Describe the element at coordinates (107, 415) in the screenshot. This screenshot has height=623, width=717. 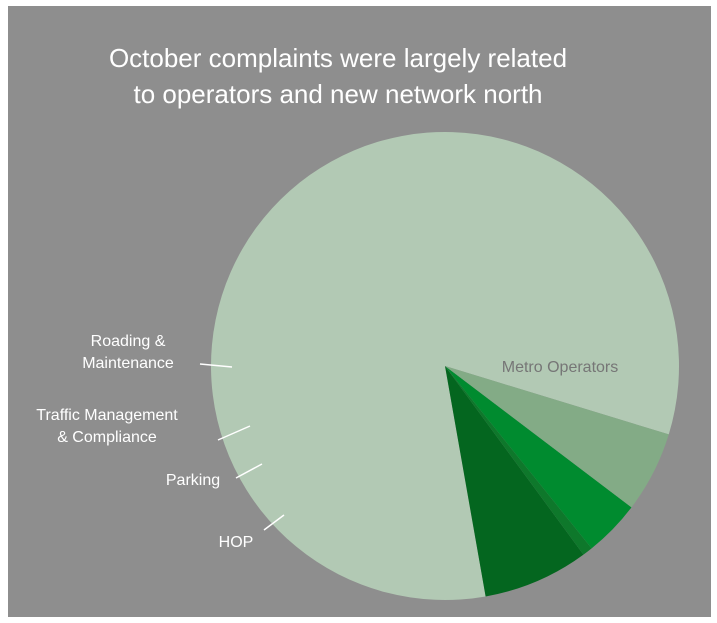
I see `slice-label-line: Traffic Management` at that location.